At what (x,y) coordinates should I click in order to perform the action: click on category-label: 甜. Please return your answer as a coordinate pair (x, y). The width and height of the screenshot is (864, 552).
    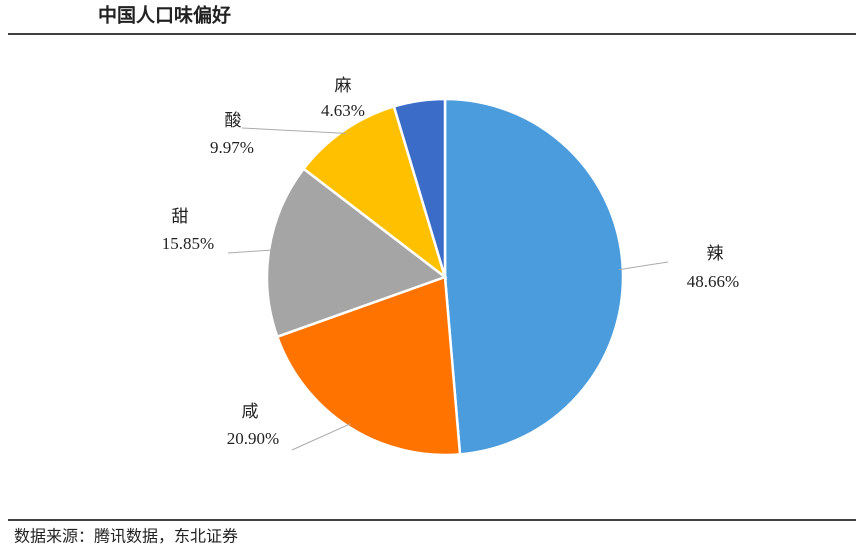
    Looking at the image, I should click on (180, 216).